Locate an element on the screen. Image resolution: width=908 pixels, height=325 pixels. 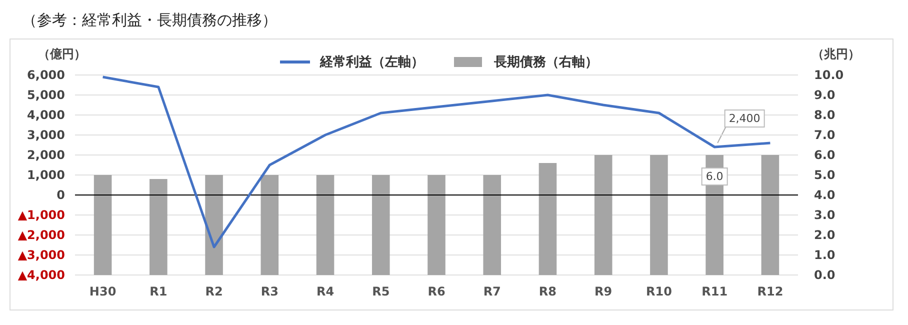
y-tick-label: ▲3,000 is located at coordinates (41, 255).